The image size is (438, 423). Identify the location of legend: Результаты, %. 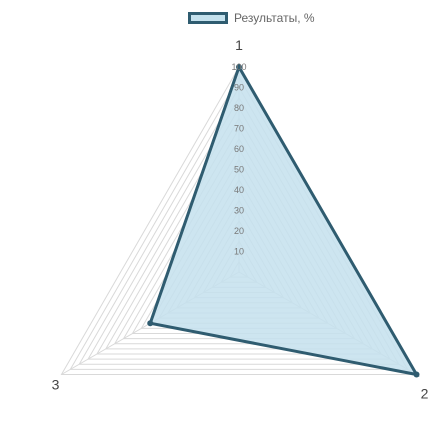
(251, 18).